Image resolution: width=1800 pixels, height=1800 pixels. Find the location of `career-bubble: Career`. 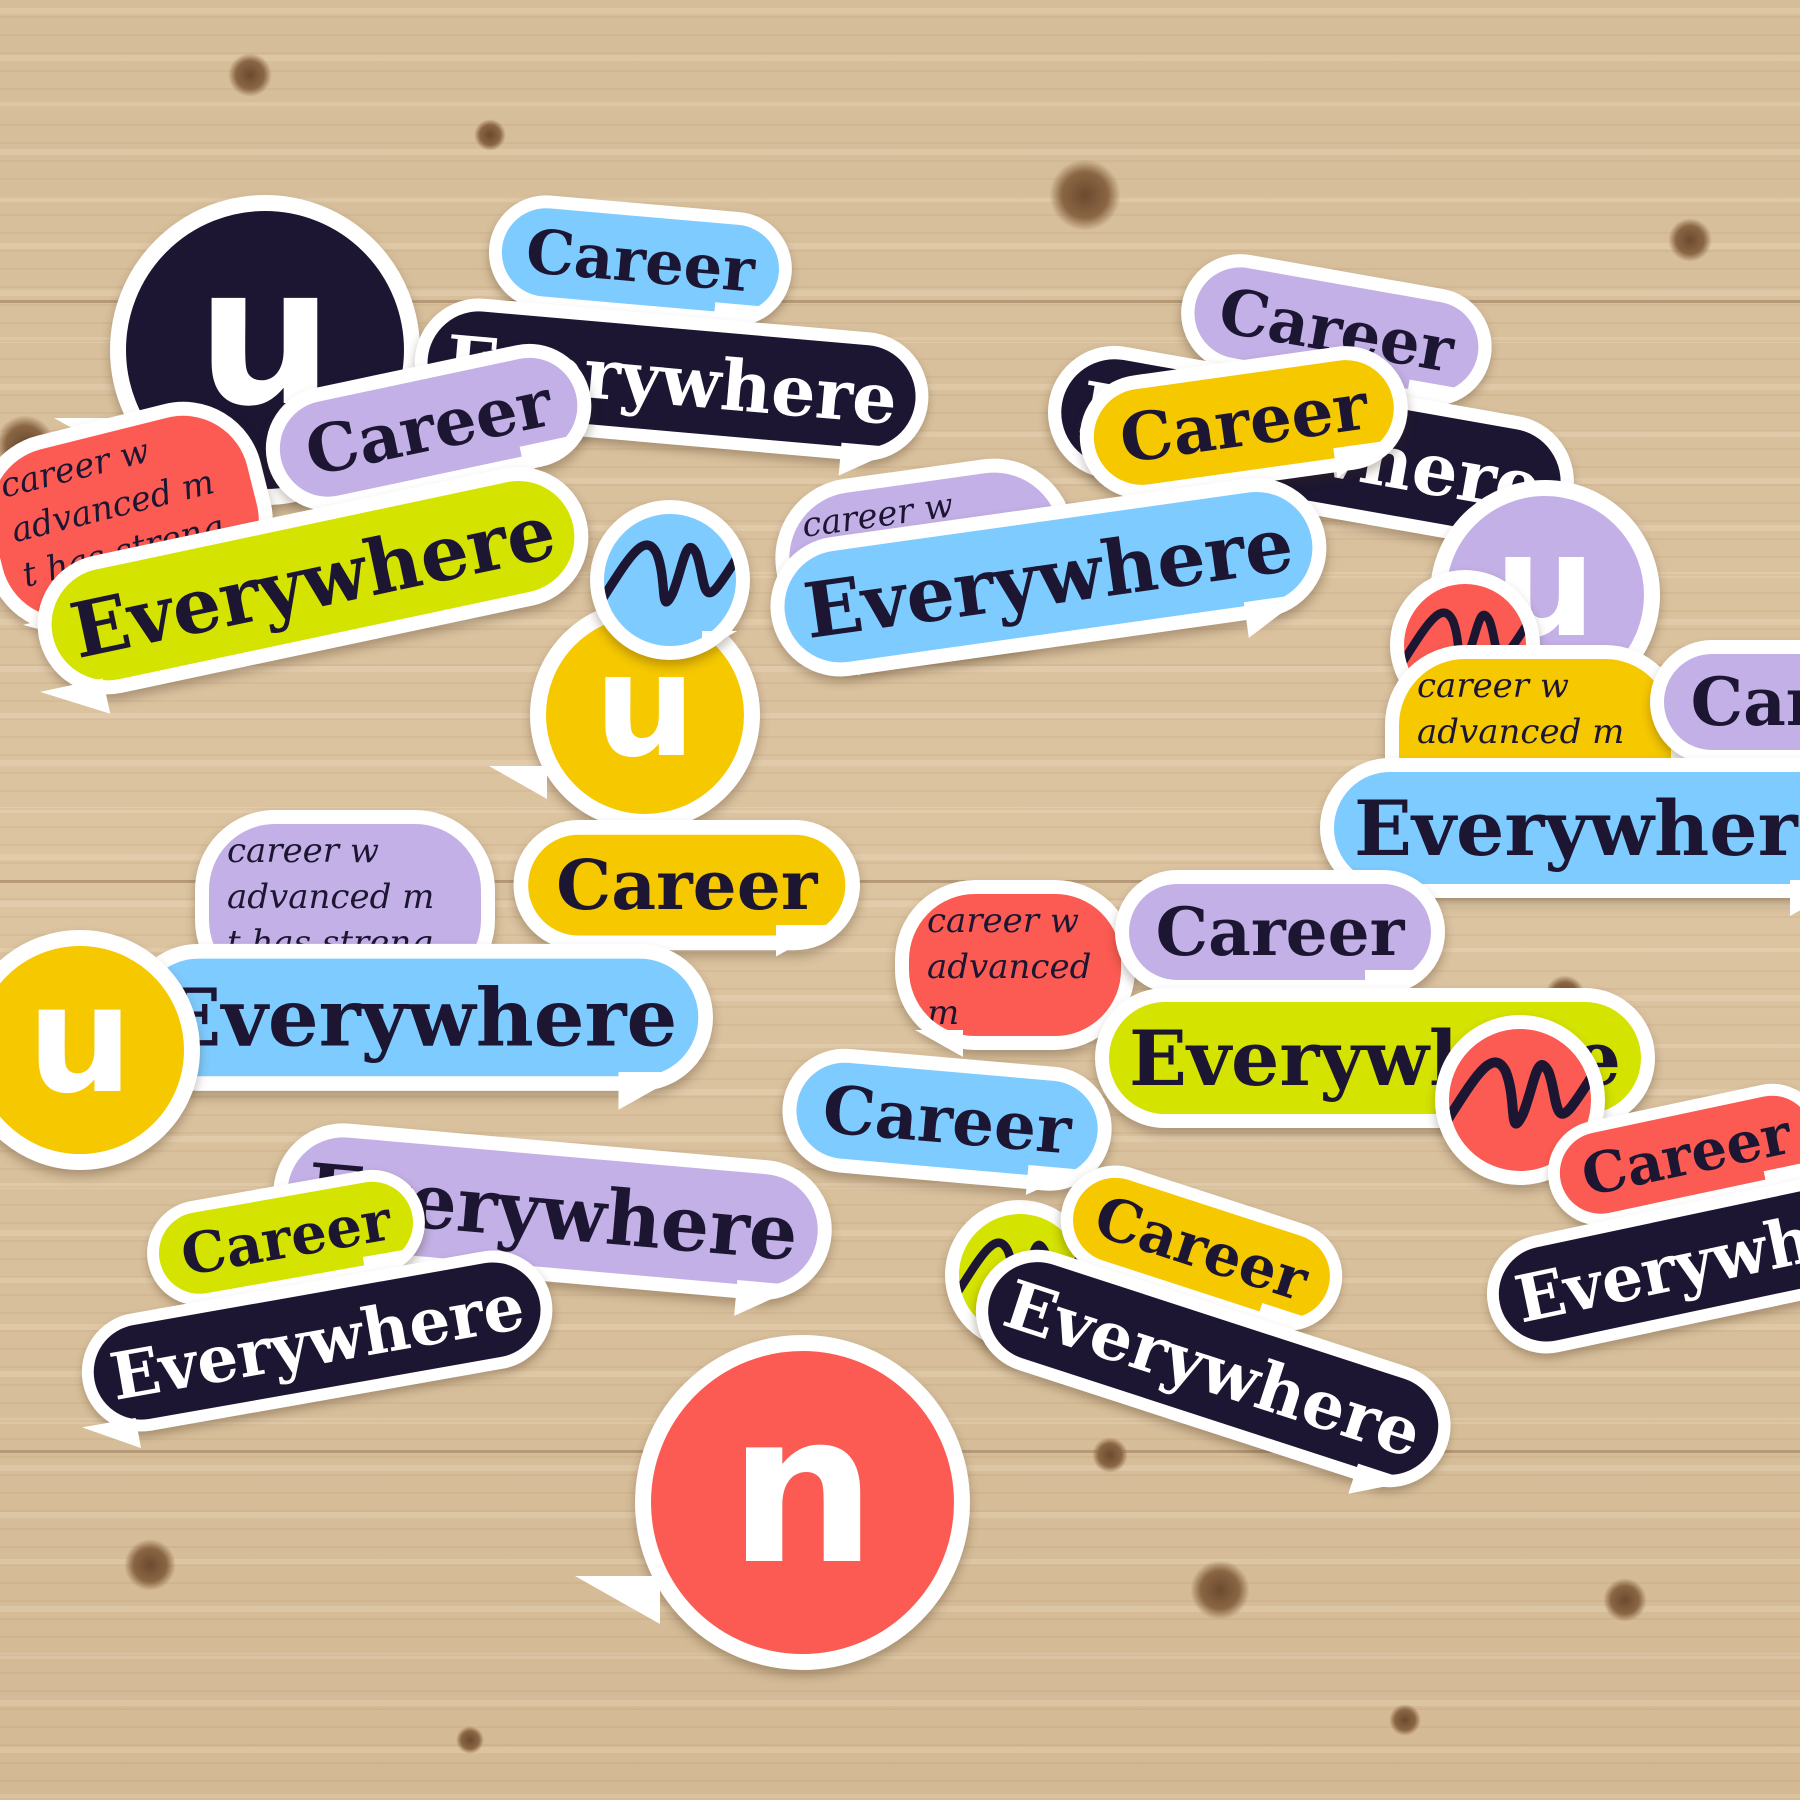

career-bubble: Career is located at coordinates (1725, 702).